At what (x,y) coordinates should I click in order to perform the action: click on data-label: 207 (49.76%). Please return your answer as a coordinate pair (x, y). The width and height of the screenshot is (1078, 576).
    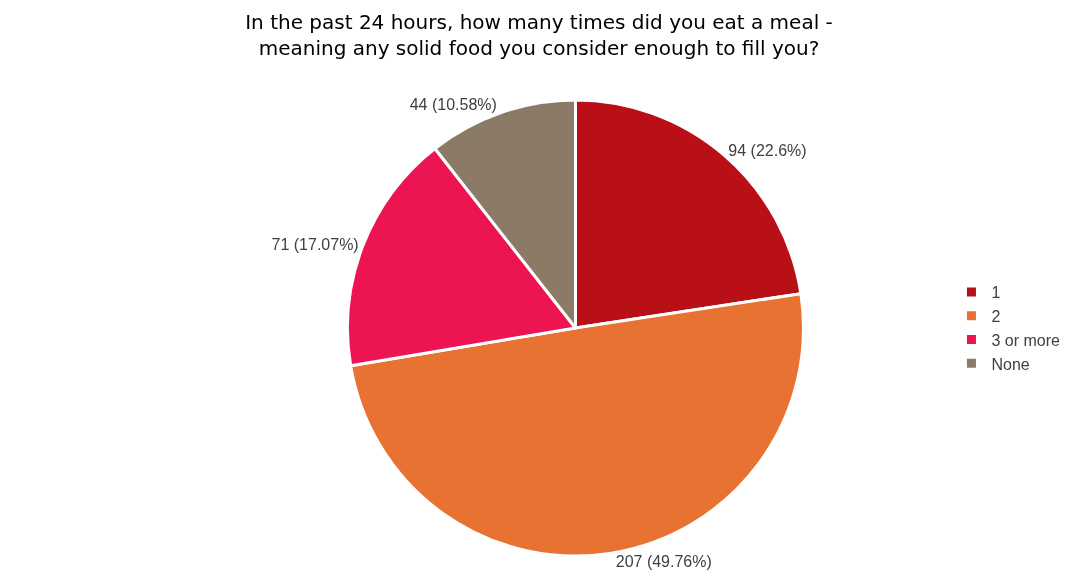
    Looking at the image, I should click on (663, 561).